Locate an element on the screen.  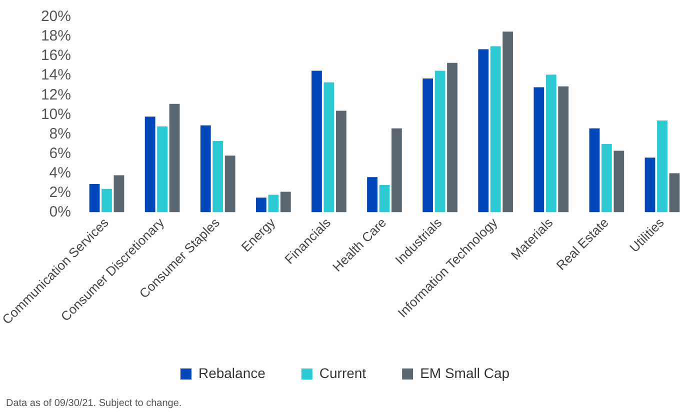
legend-label: Rebalance is located at coordinates (232, 372).